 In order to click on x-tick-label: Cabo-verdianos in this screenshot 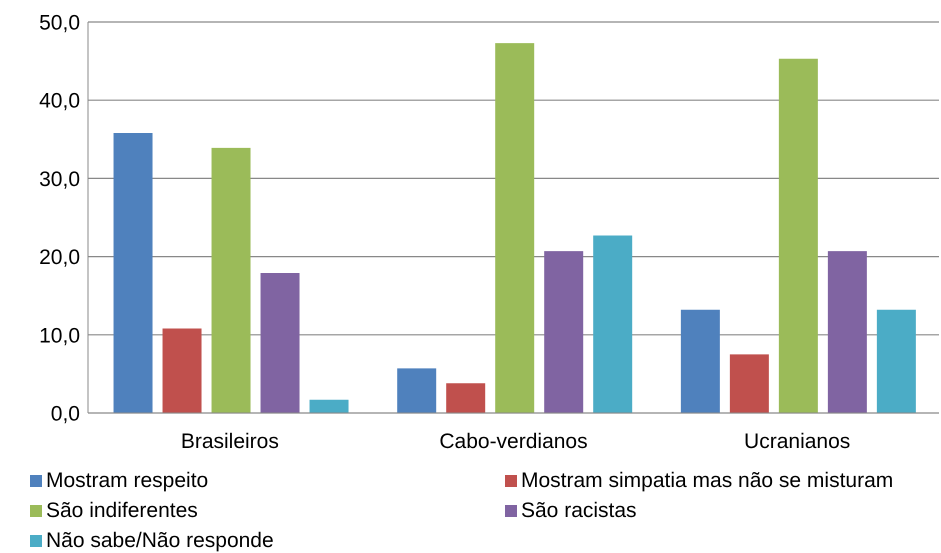, I will do `click(513, 441)`.